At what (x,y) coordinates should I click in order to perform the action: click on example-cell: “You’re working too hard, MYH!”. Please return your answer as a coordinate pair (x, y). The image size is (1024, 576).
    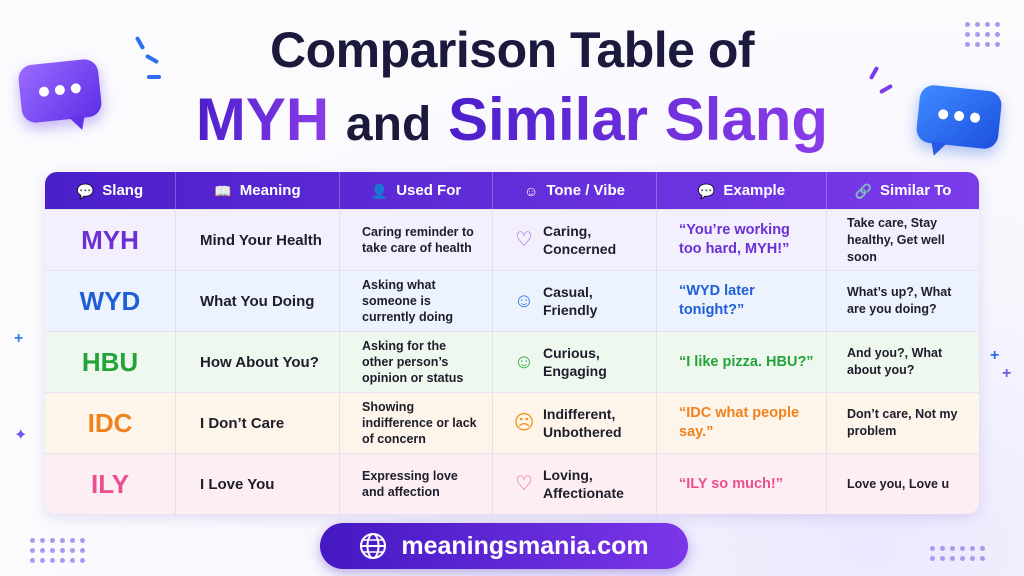
    Looking at the image, I should click on (742, 240).